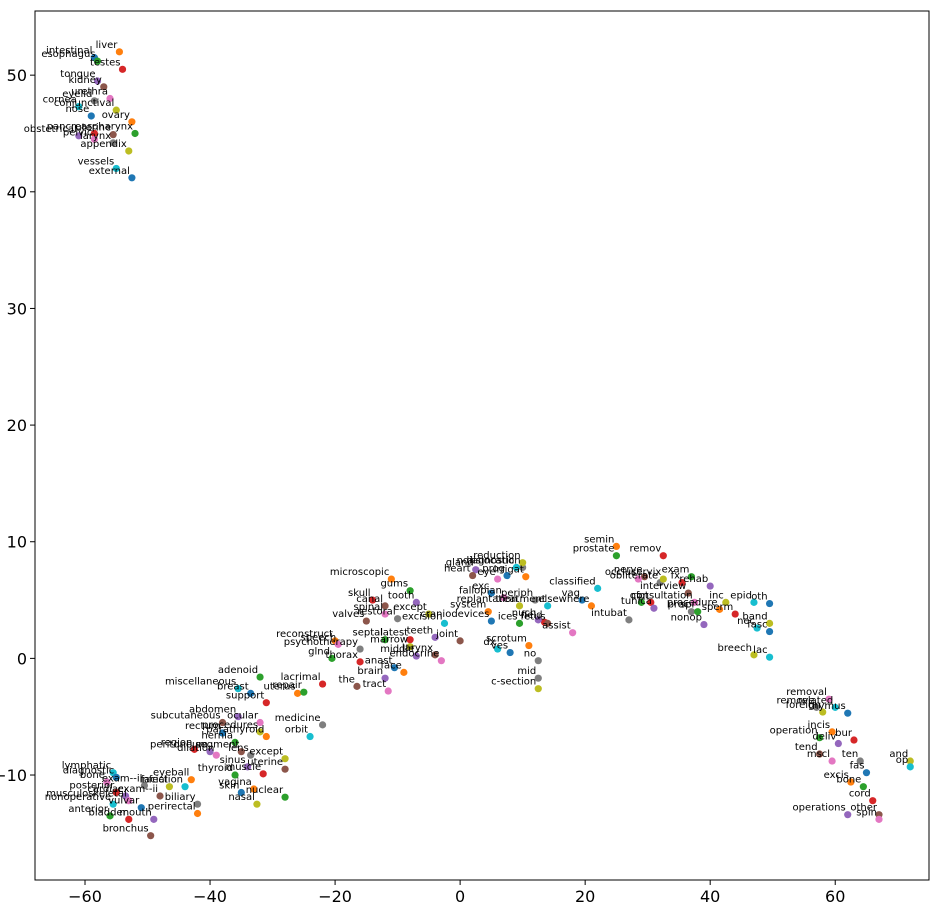 The height and width of the screenshot is (909, 938). I want to click on point-label: eyeball, so click(171, 773).